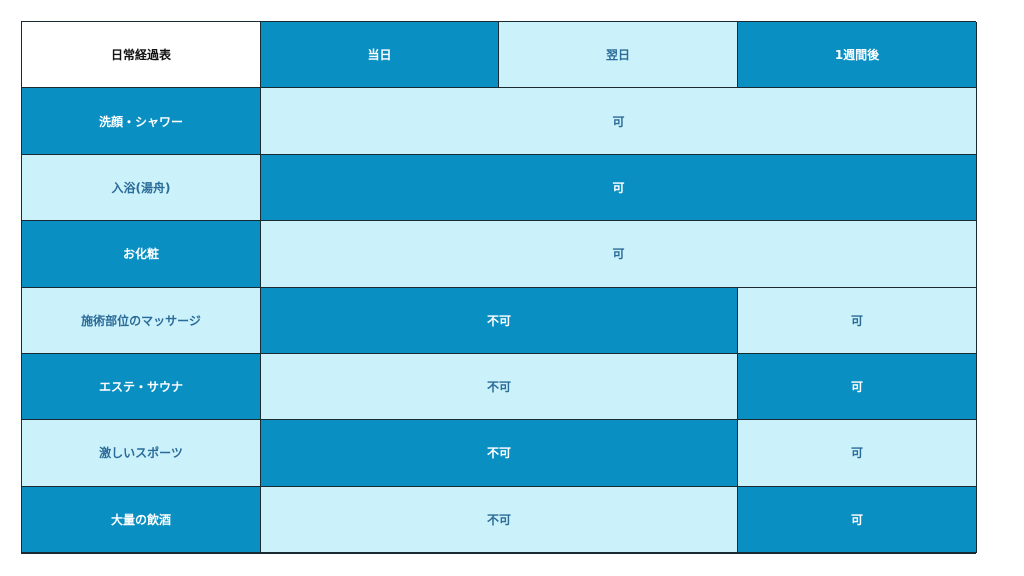  Describe the element at coordinates (857, 55) in the screenshot. I see `column-header: 1週間後` at that location.